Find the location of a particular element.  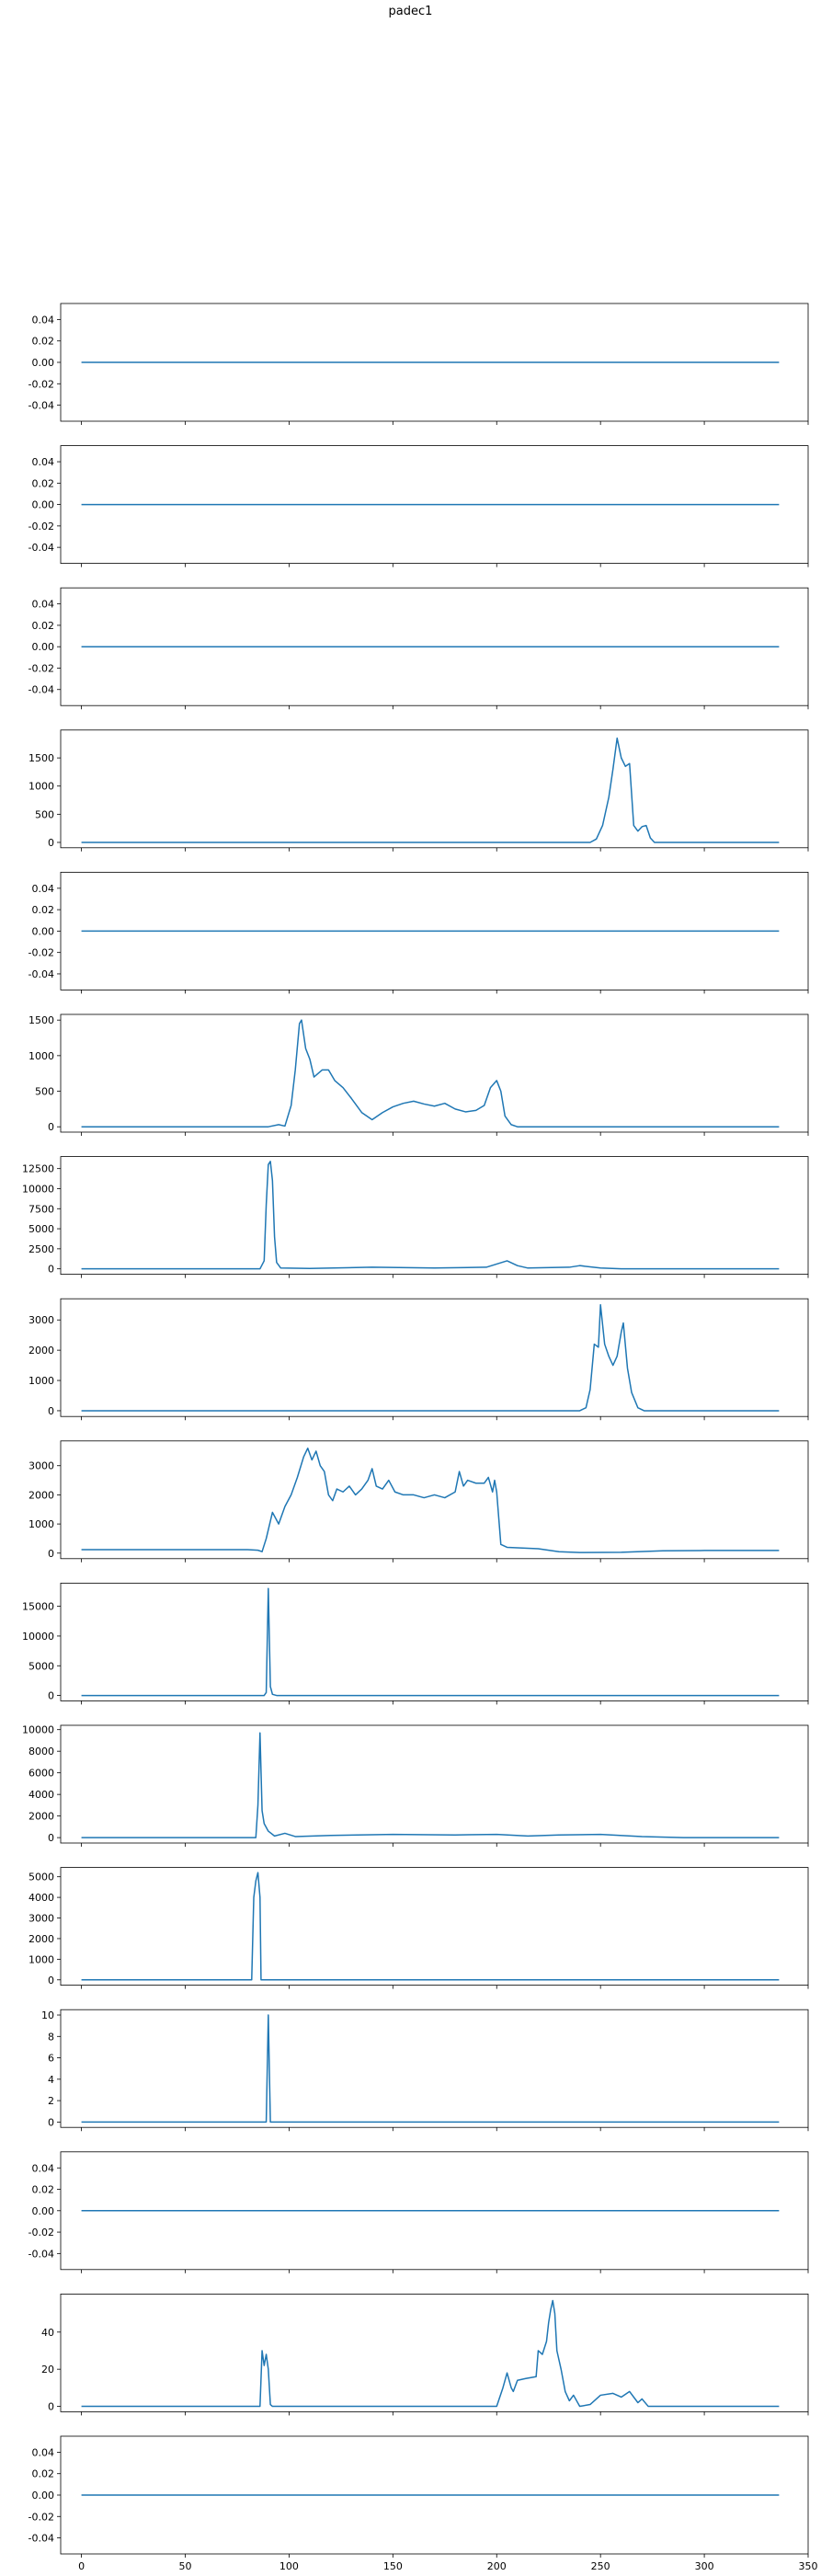

subplot-7: 0 2500 5000 7500 10000 12500 is located at coordinates (415, 1217).